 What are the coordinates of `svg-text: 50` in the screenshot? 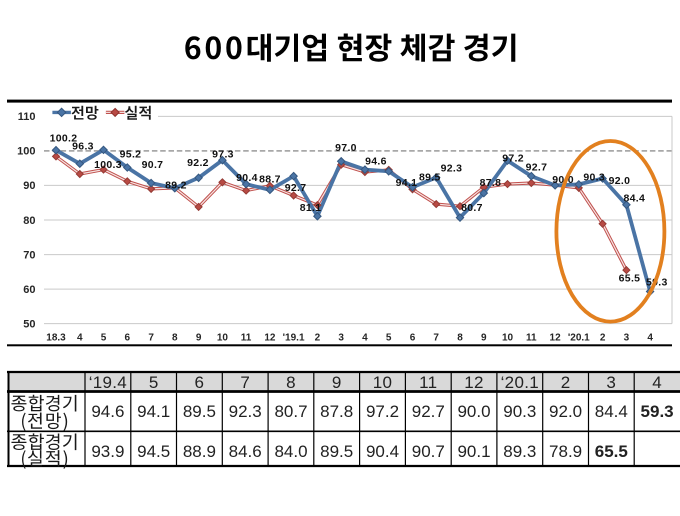 It's located at (29, 324).